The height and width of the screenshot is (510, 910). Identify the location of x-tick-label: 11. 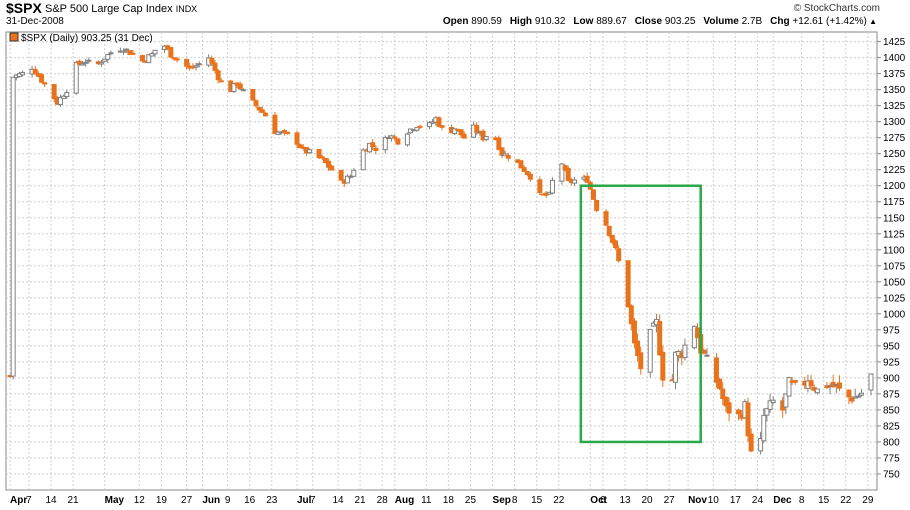
(426, 500).